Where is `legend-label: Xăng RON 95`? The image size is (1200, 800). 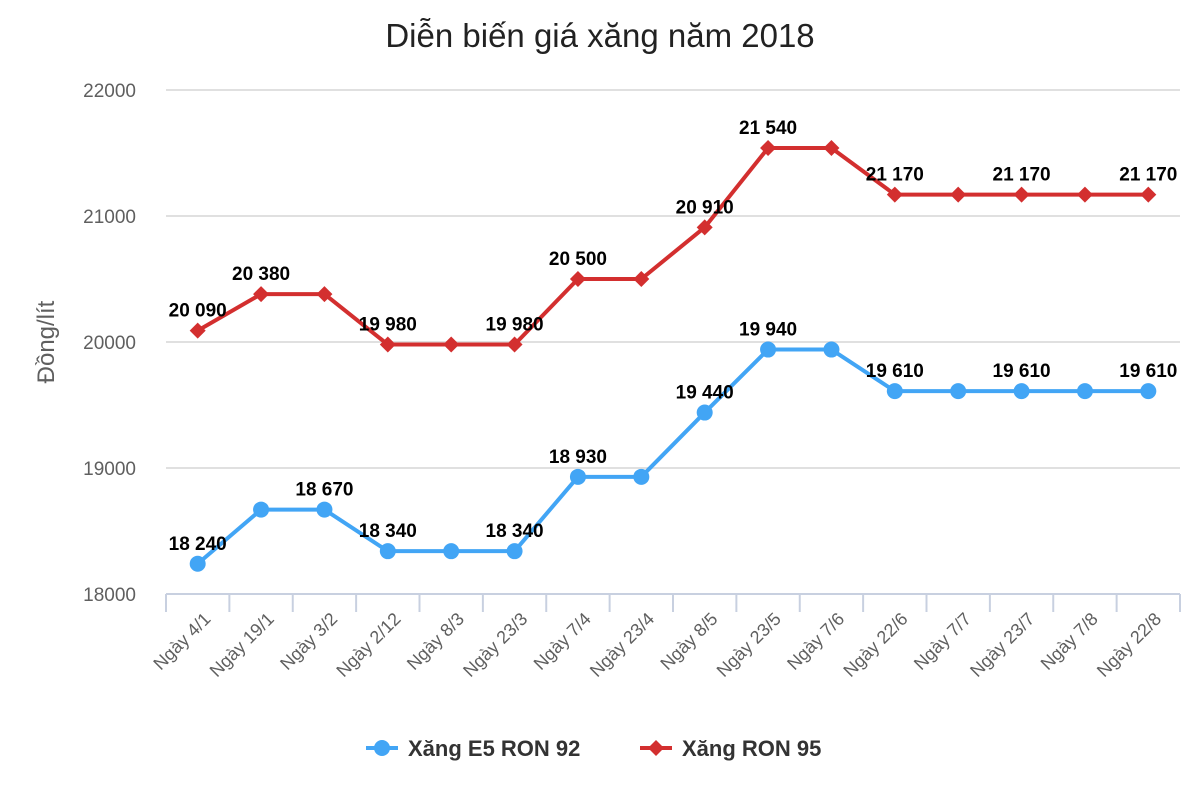
legend-label: Xăng RON 95 is located at coordinates (751, 748).